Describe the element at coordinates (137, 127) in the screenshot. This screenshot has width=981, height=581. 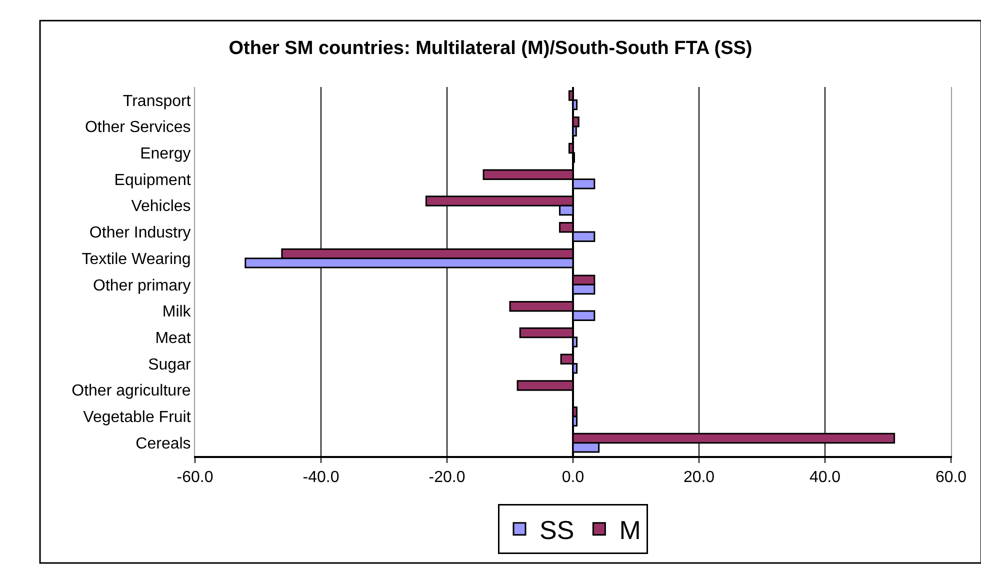
I see `y-tick-label: Other Services` at that location.